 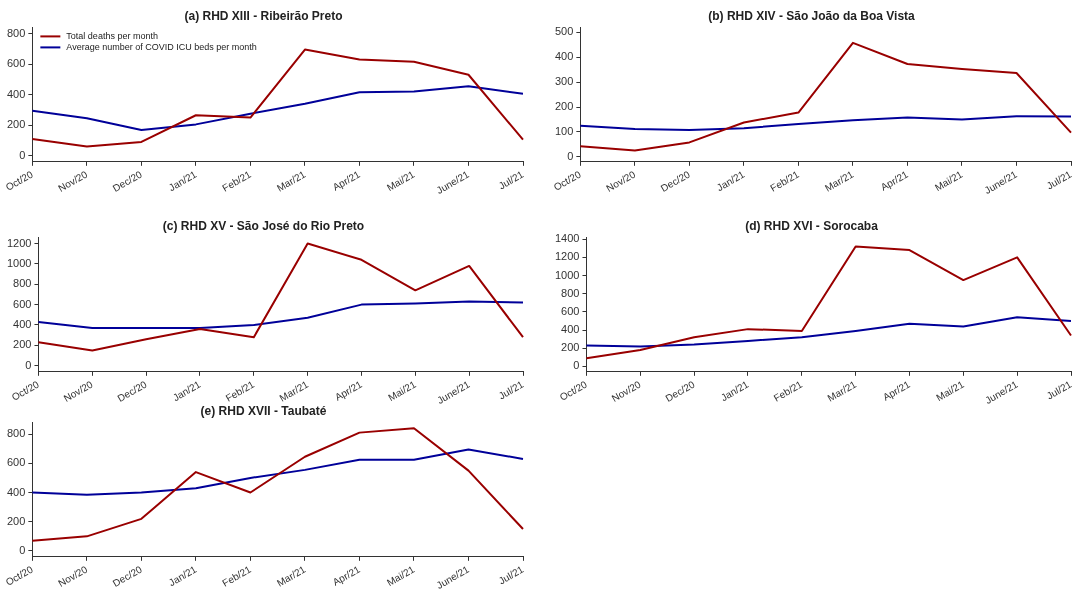 What do you see at coordinates (812, 15) in the screenshot?
I see `chart-title: (b) RHD XIV - São João da Boa Vista` at bounding box center [812, 15].